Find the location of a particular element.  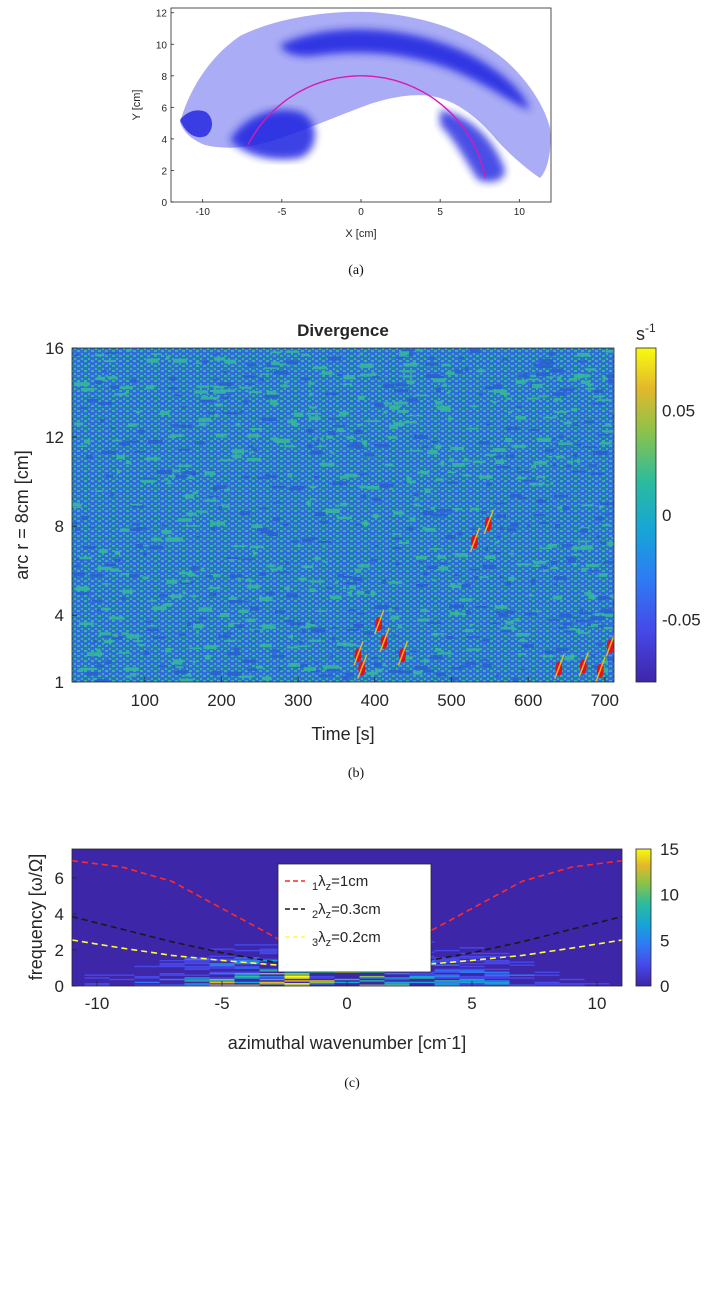

chart-b-title: Divergence is located at coordinates (343, 330).